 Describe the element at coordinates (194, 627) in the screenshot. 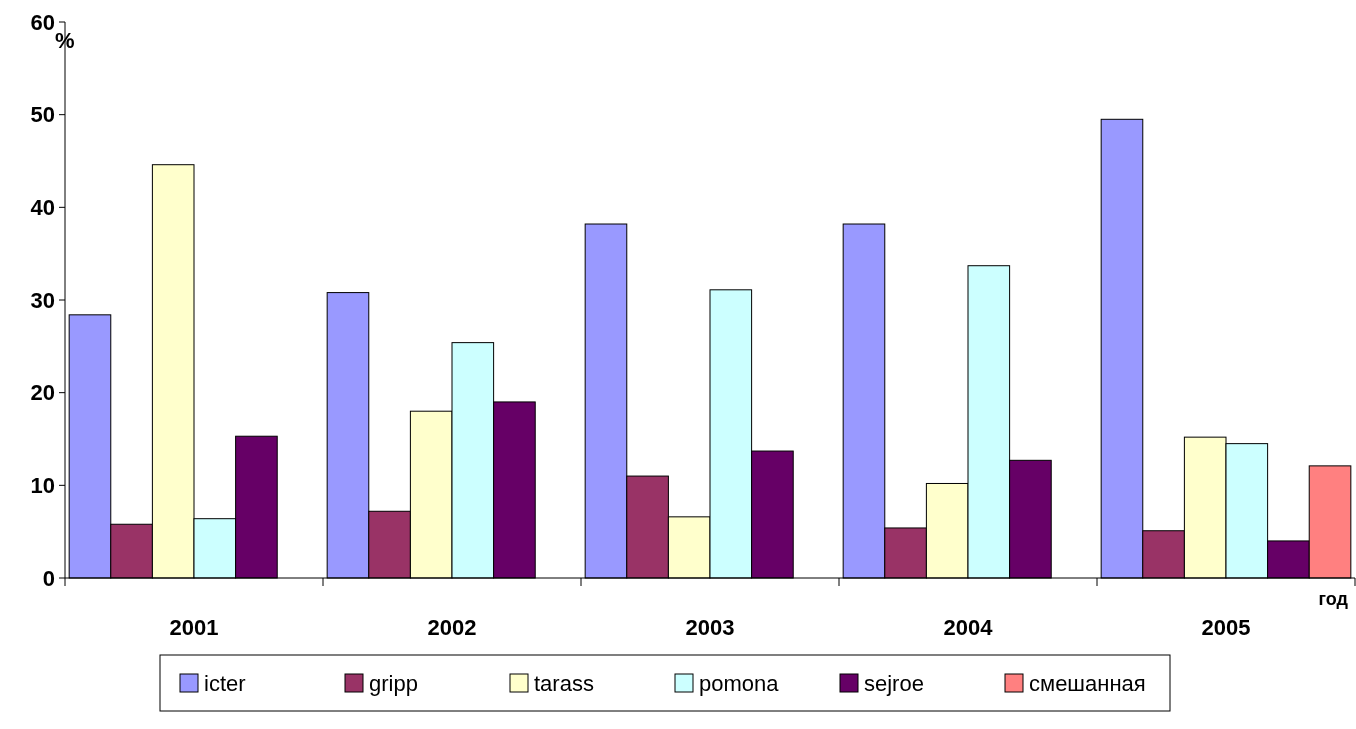

I see `x-tick-label: 2001` at that location.